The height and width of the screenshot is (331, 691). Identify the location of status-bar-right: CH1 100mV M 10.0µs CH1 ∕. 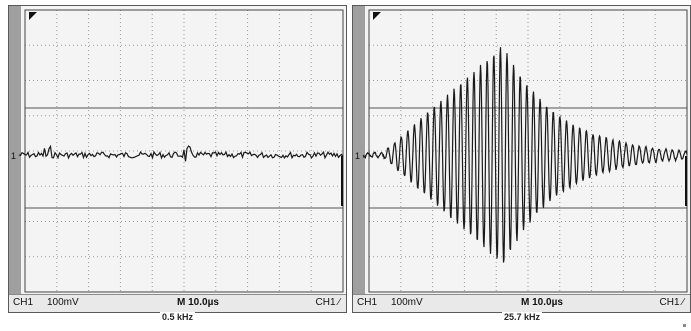
(521, 303).